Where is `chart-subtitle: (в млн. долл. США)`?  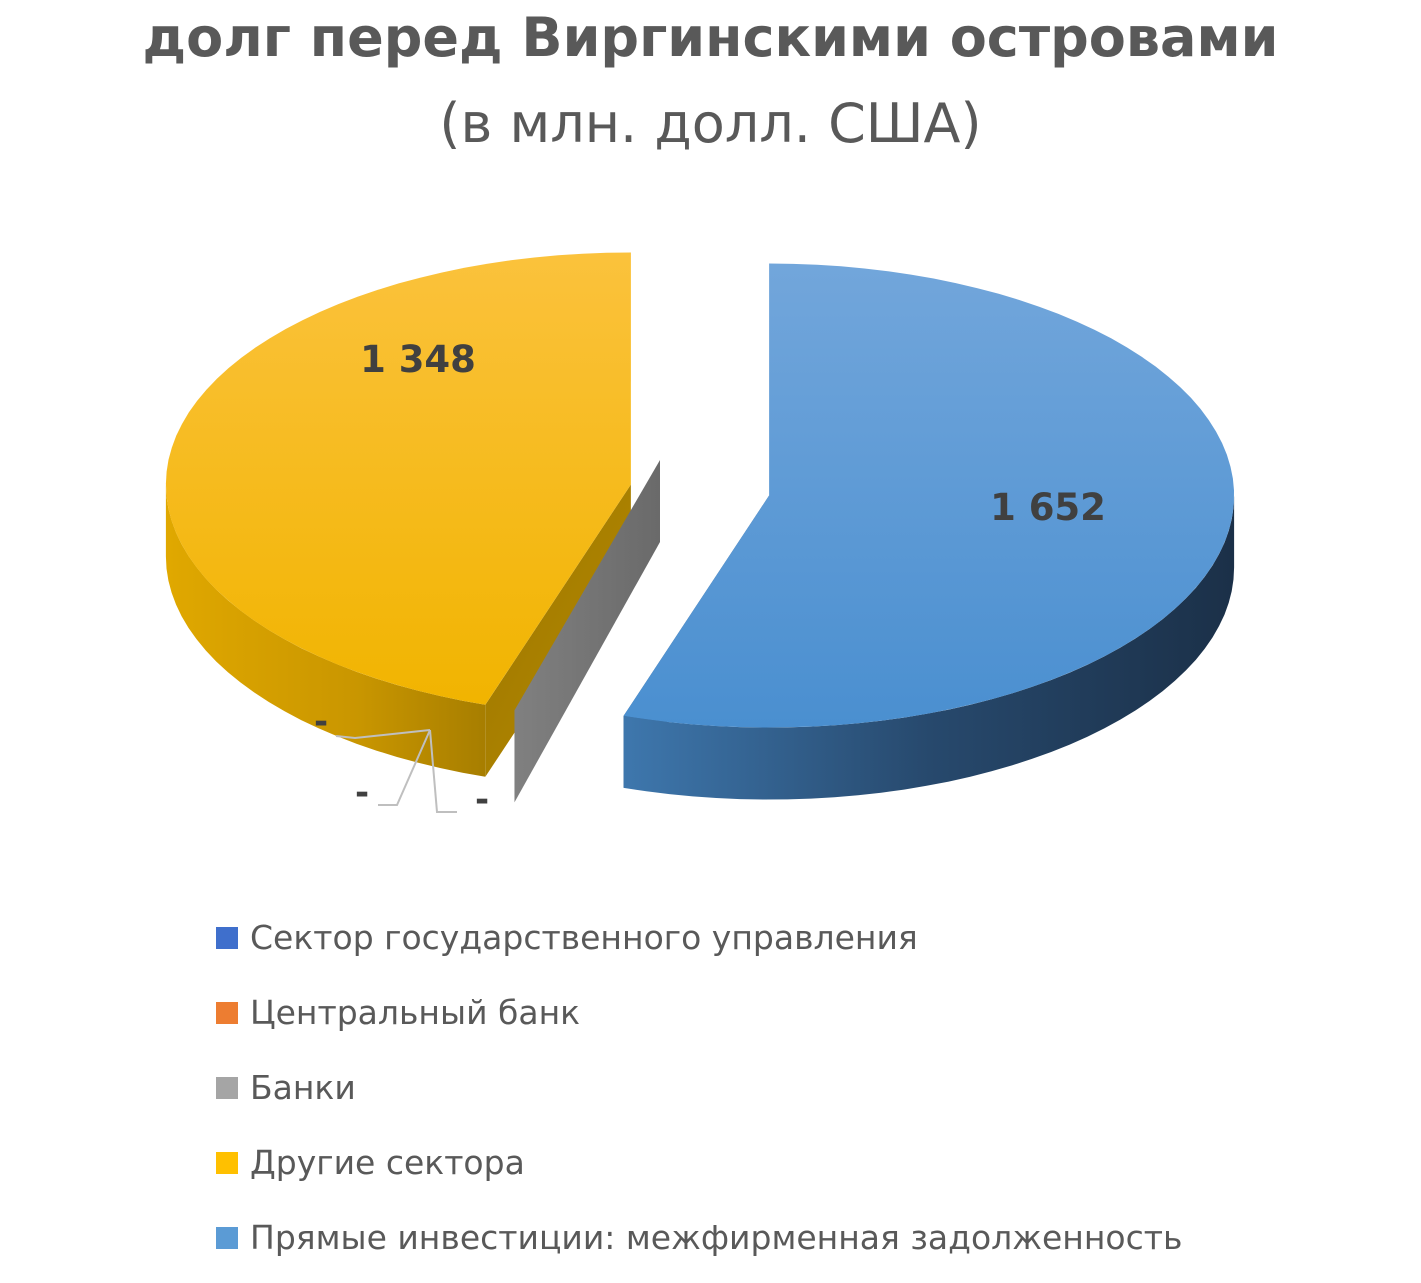 chart-subtitle: (в млн. долл. США) is located at coordinates (710, 123).